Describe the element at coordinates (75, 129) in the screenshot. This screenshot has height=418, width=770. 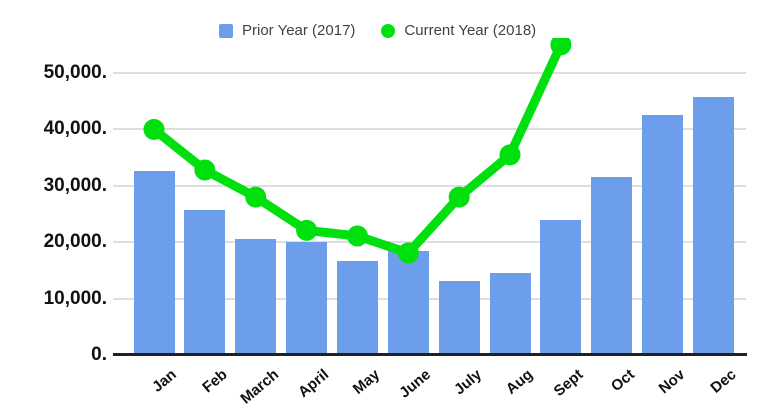
I see `y-axis-tick-label: 40,000.` at that location.